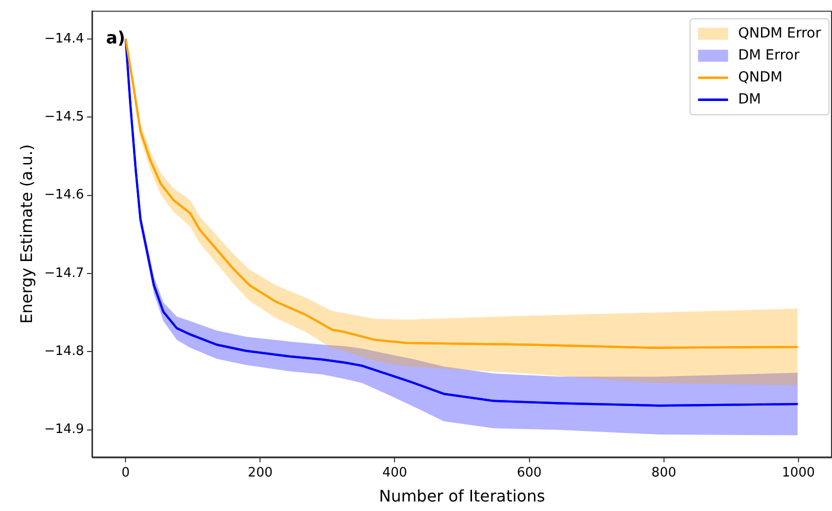 The image size is (832, 511). I want to click on y-tick-label: −14.5, so click(64, 117).